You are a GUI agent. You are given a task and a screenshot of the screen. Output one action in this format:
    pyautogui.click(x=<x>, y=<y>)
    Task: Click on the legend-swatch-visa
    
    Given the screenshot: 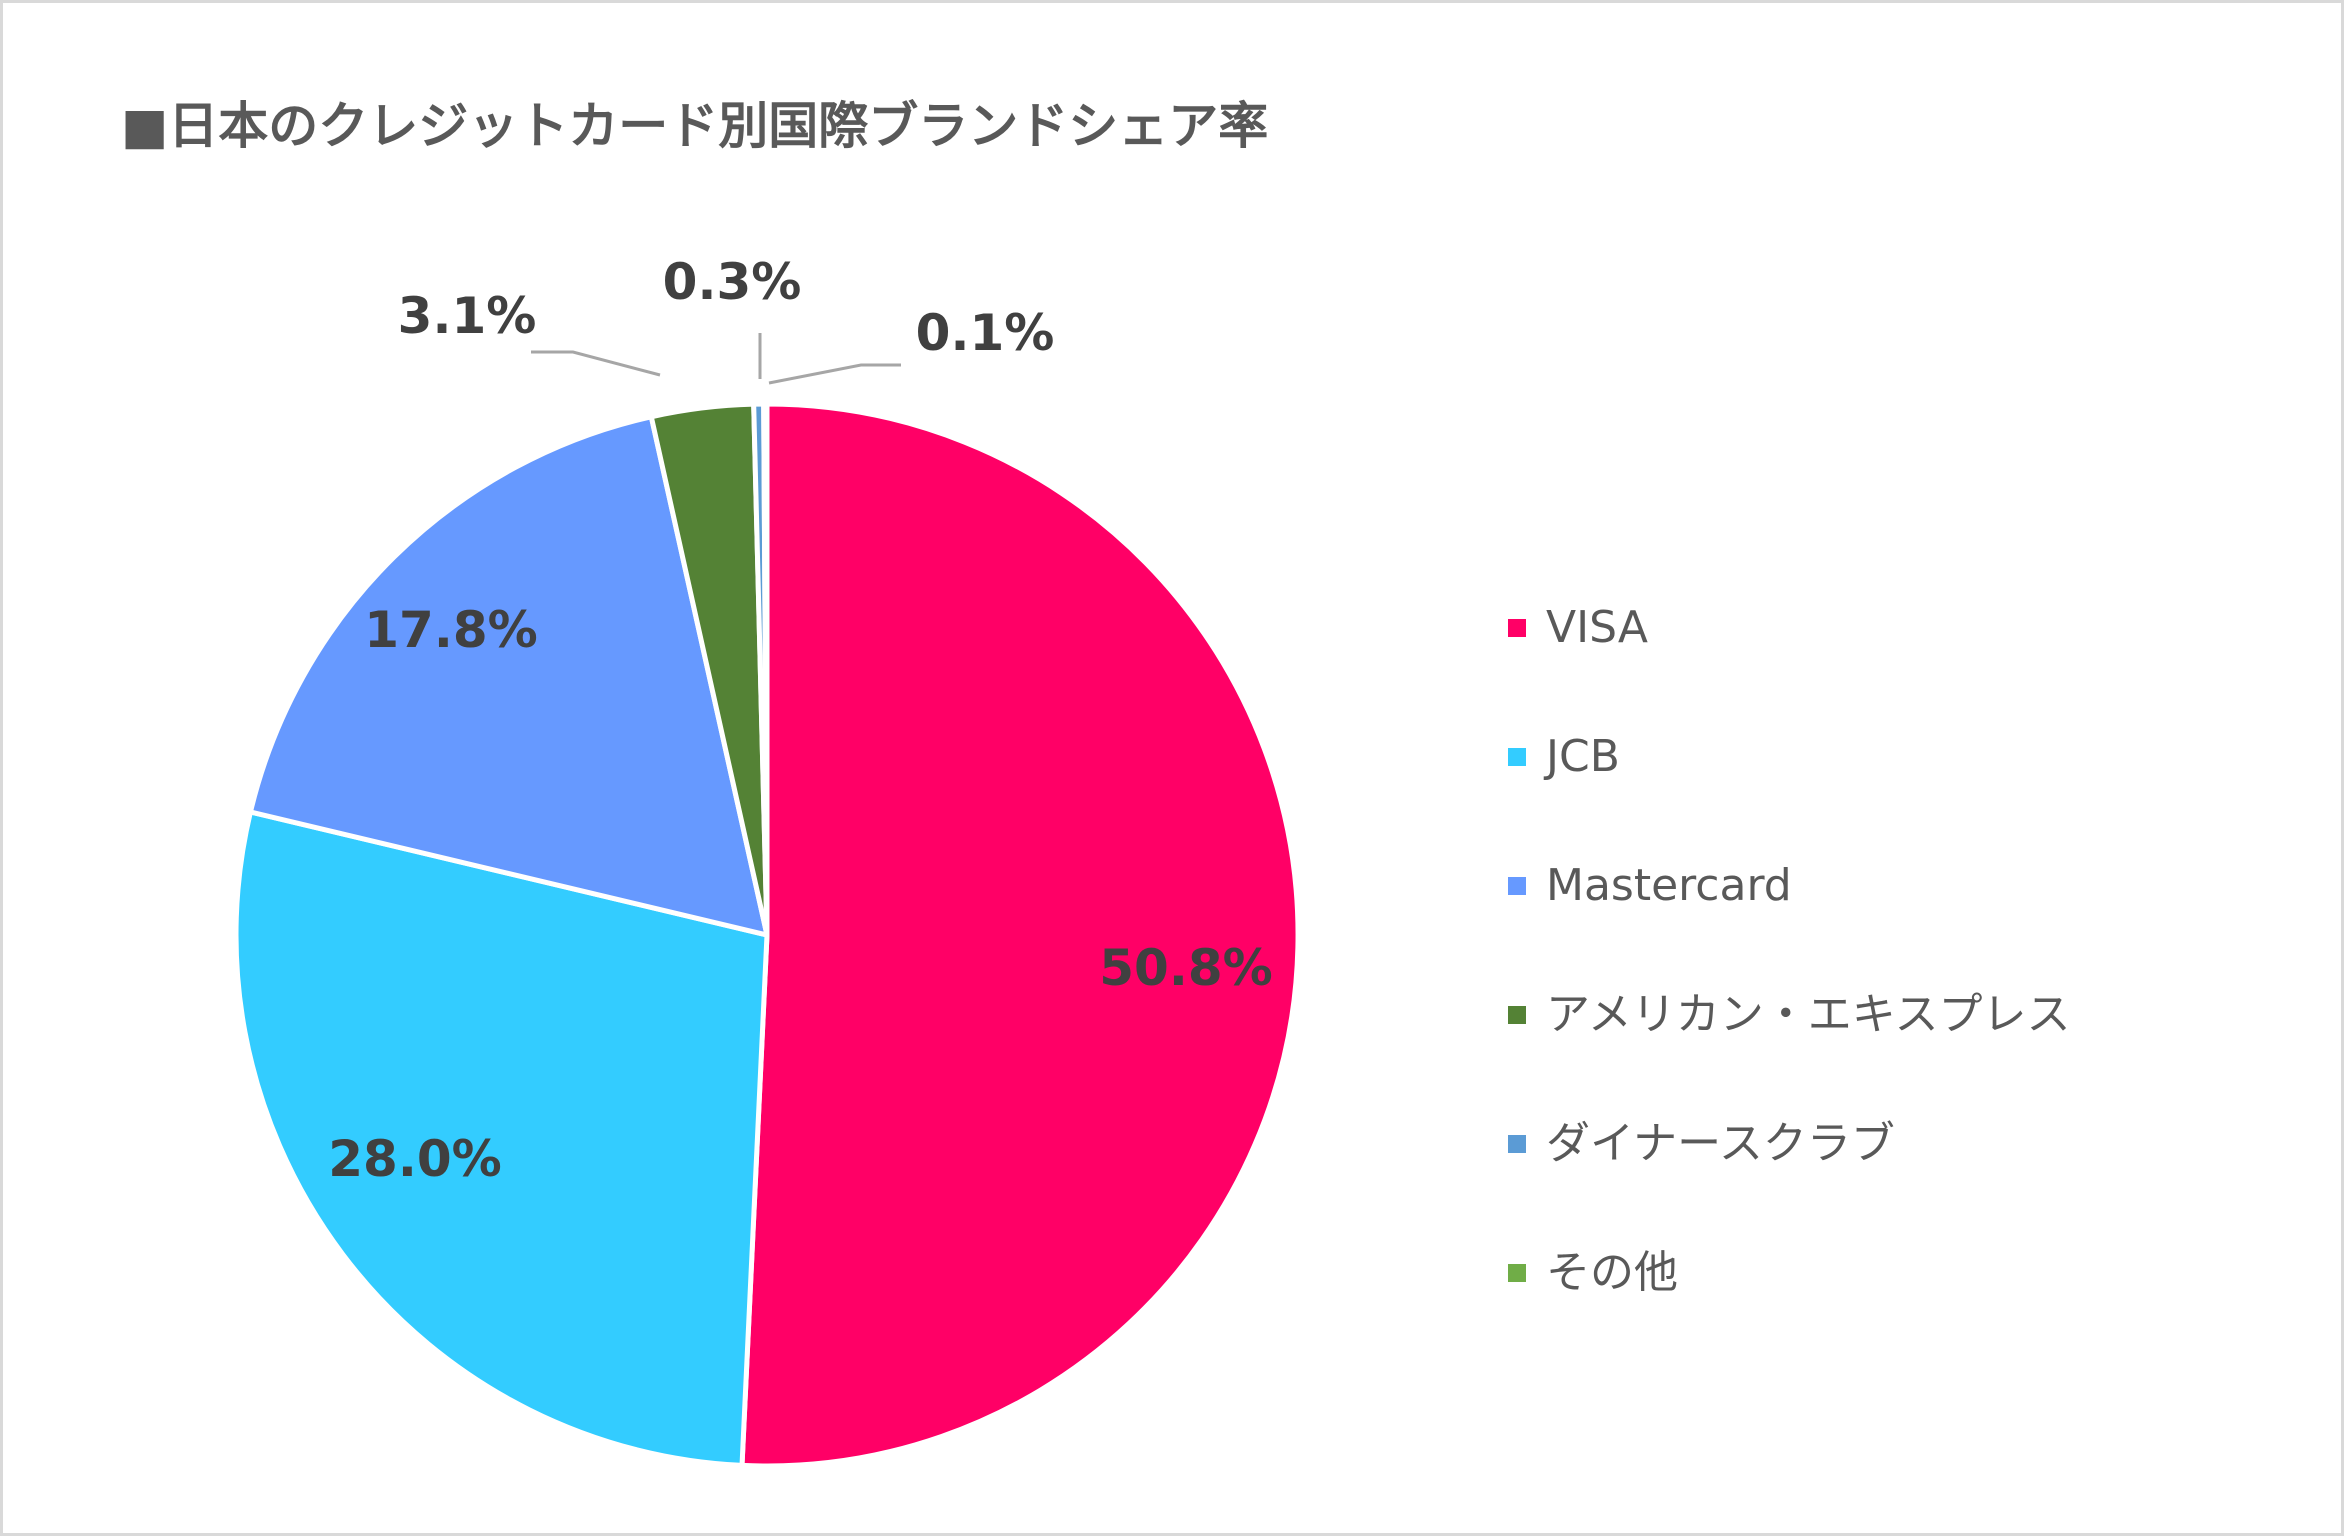 What is the action you would take?
    pyautogui.click(x=1517, y=627)
    